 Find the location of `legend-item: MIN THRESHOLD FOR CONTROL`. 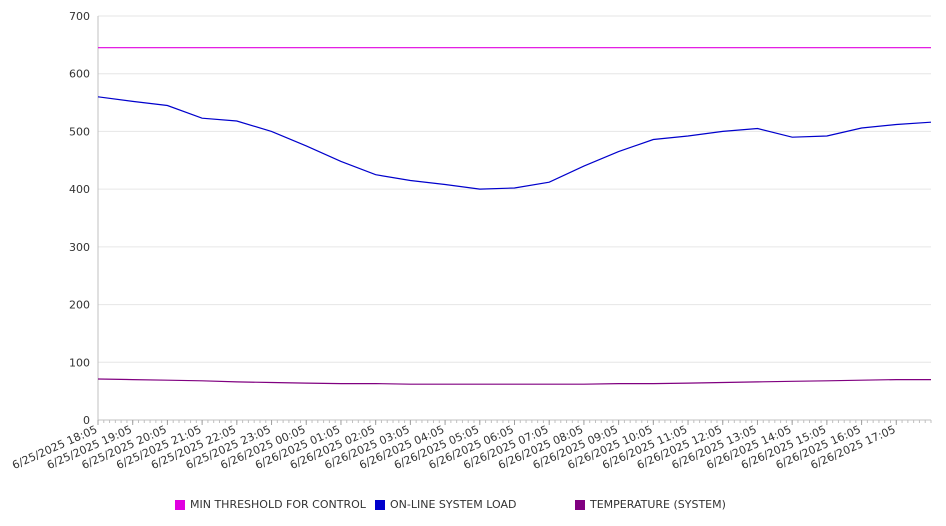

legend-item: MIN THRESHOLD FOR CONTROL is located at coordinates (270, 504).